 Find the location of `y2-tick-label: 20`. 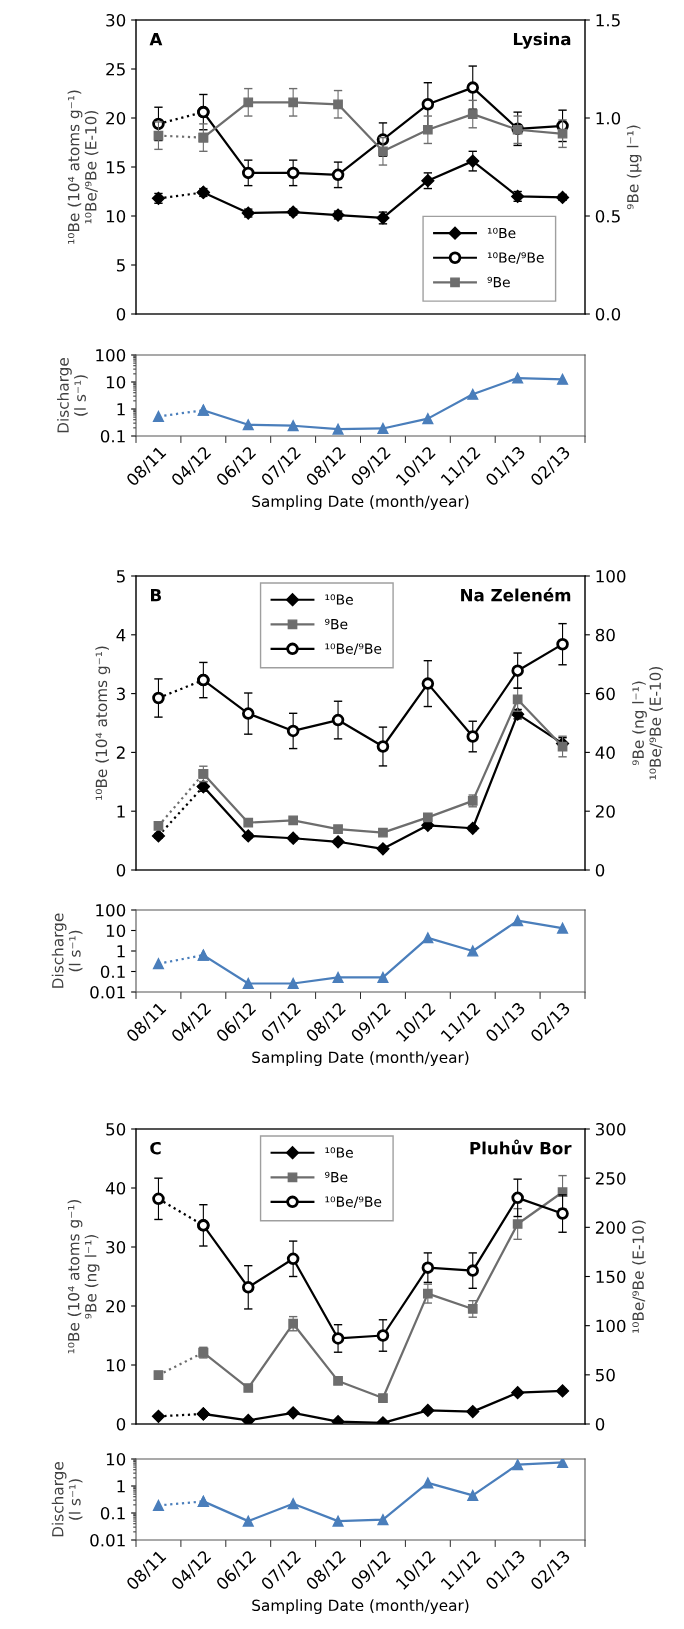

y2-tick-label: 20 is located at coordinates (605, 811).